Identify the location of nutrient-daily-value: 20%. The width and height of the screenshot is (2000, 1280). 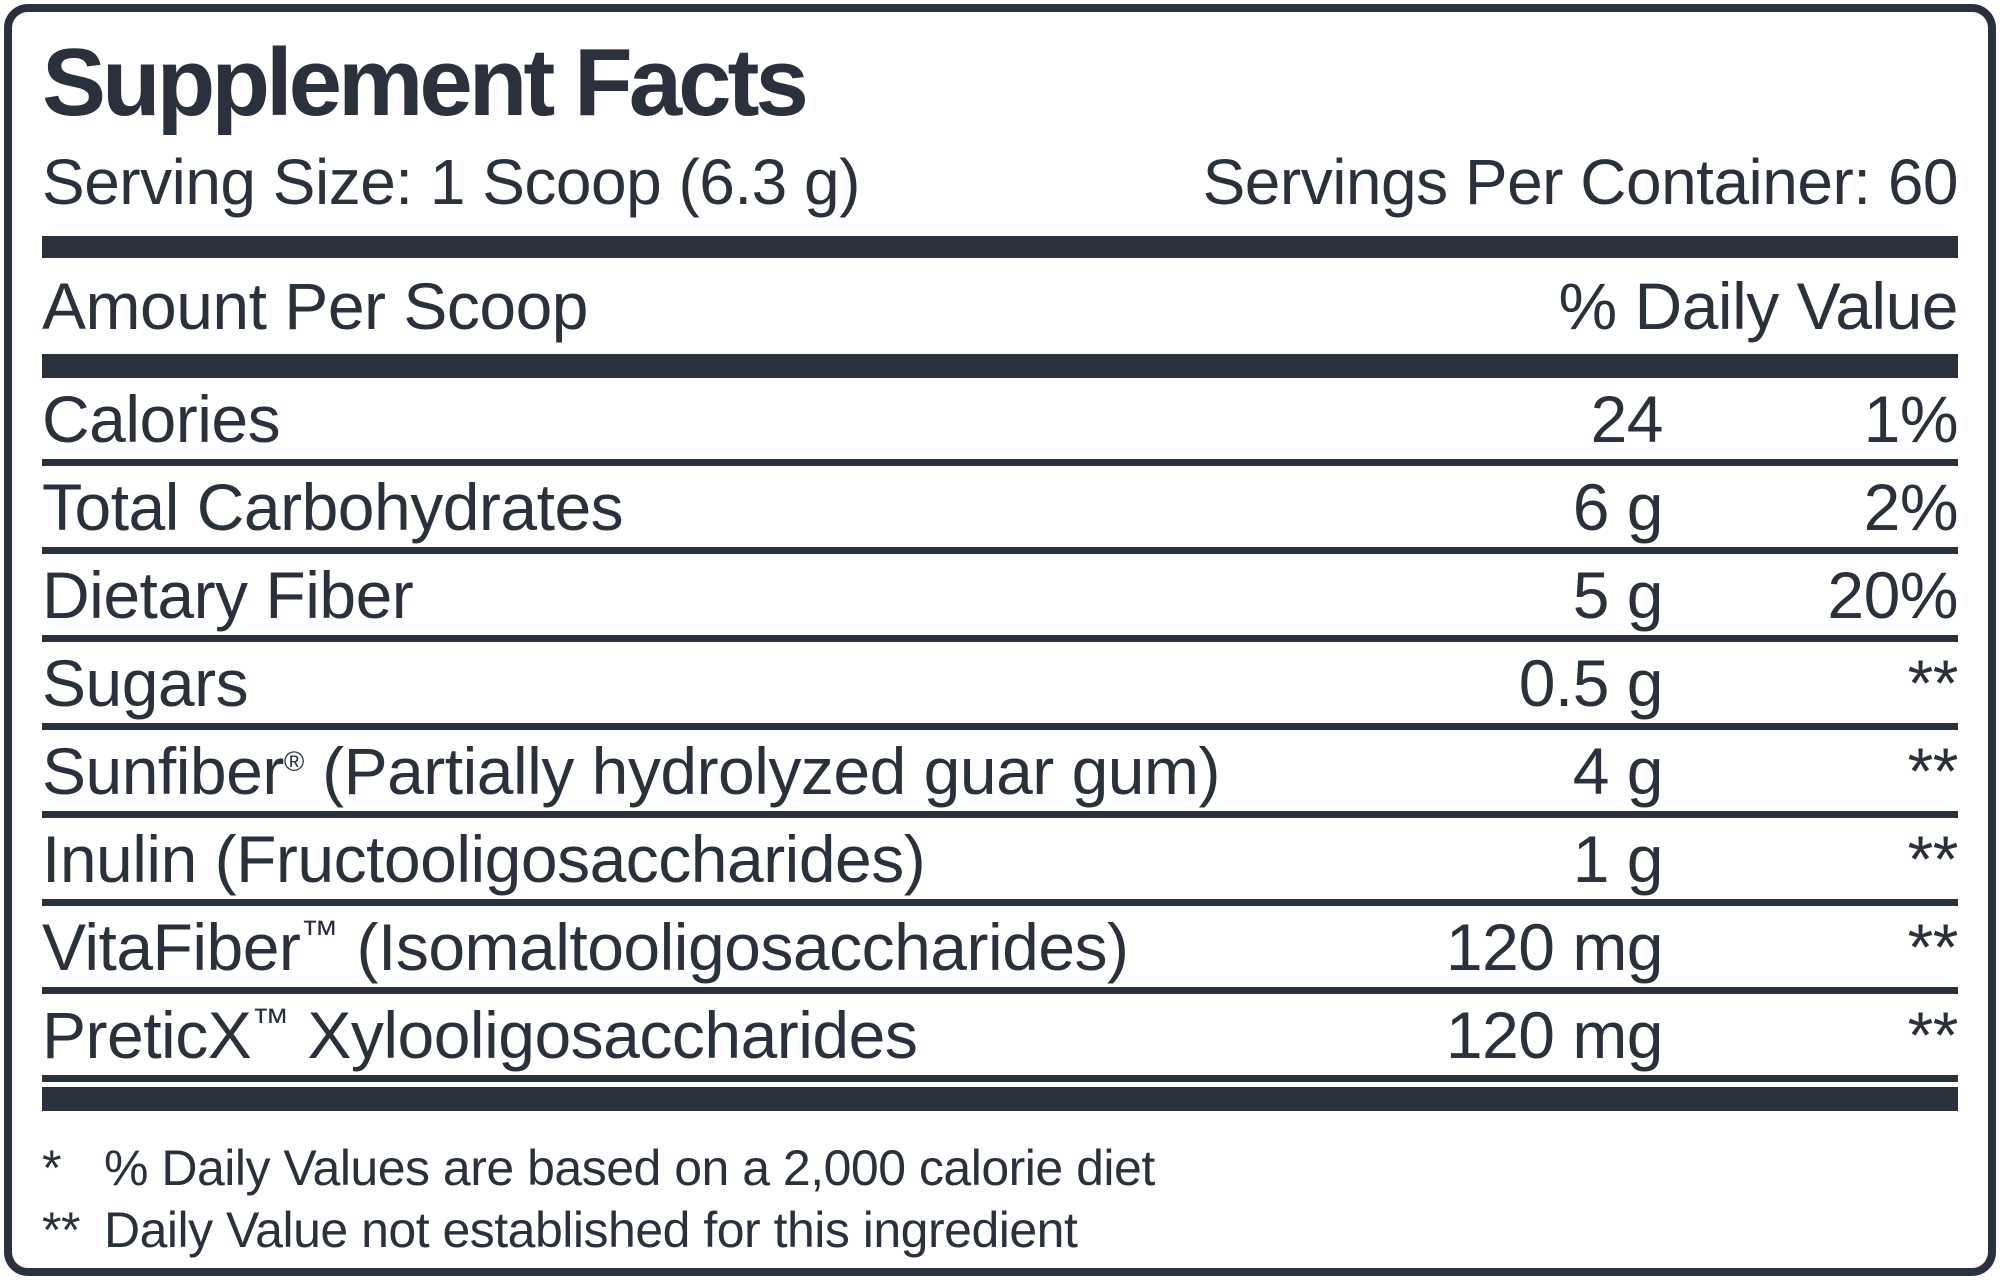
(1892, 594).